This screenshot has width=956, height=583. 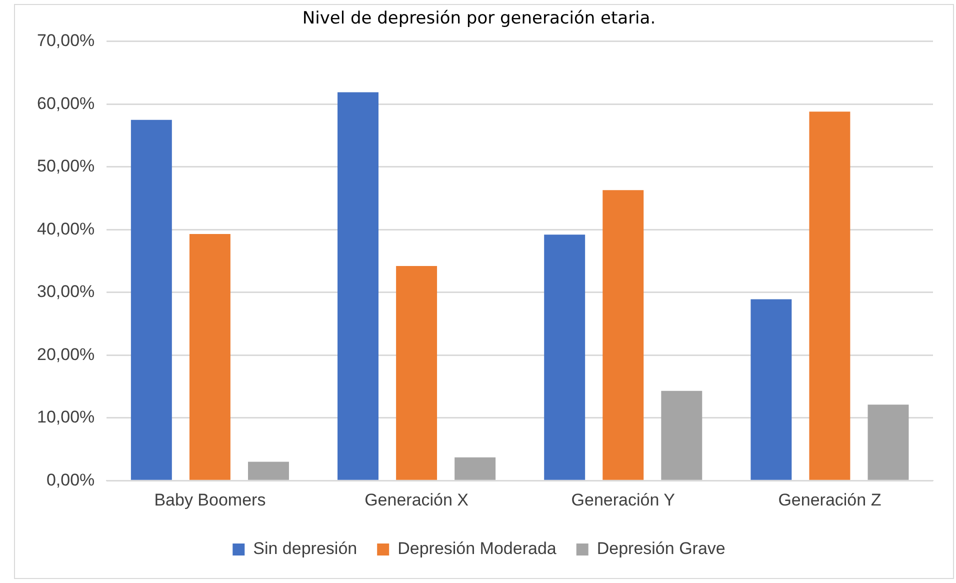 I want to click on y-tick-label: 50,00%, so click(x=65, y=166).